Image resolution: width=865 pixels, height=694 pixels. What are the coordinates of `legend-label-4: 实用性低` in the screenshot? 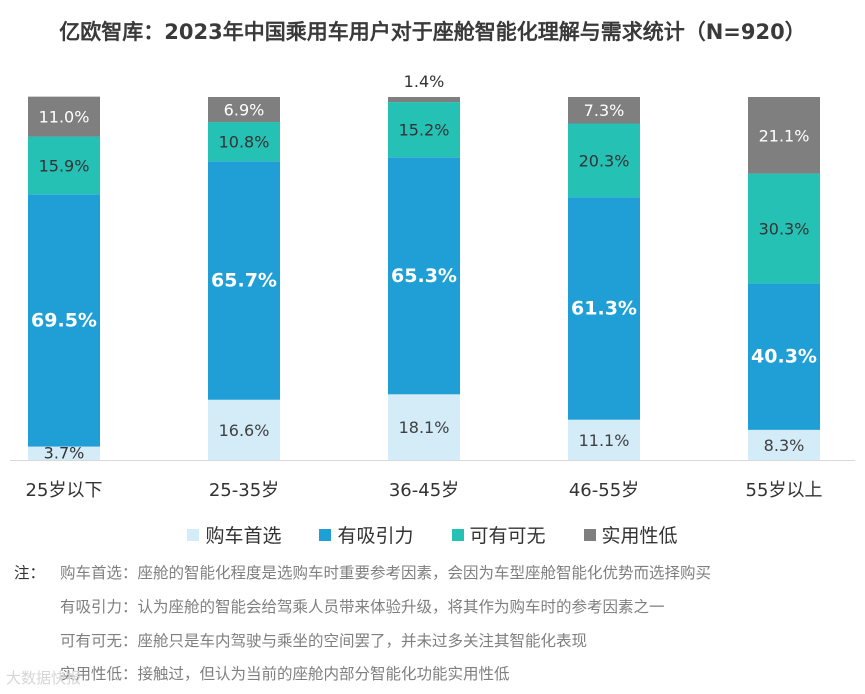 It's located at (639, 536).